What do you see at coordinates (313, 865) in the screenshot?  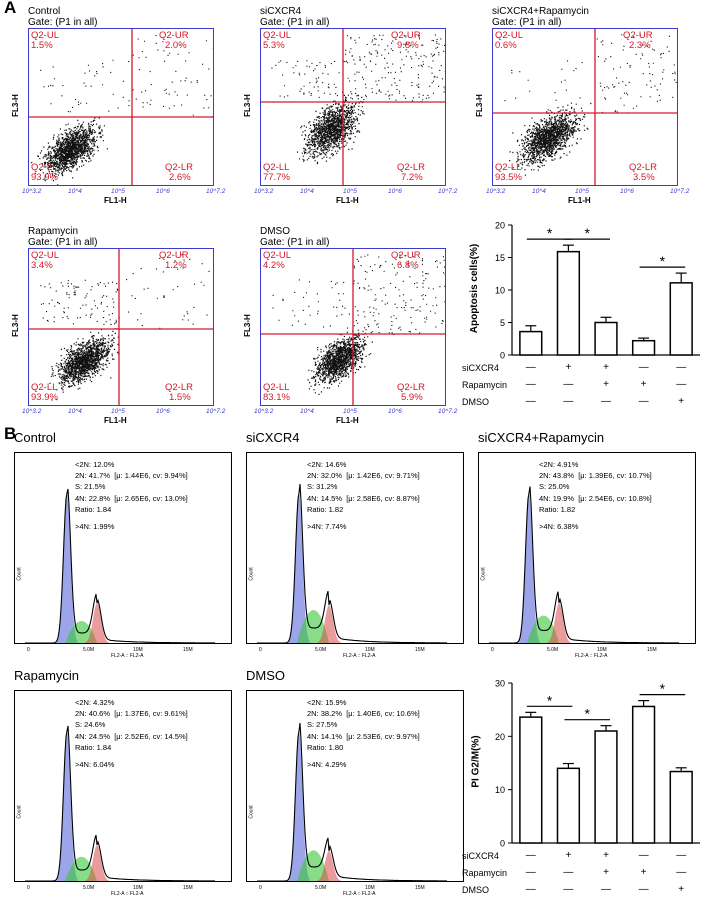 I see `s-phase-fill` at bounding box center [313, 865].